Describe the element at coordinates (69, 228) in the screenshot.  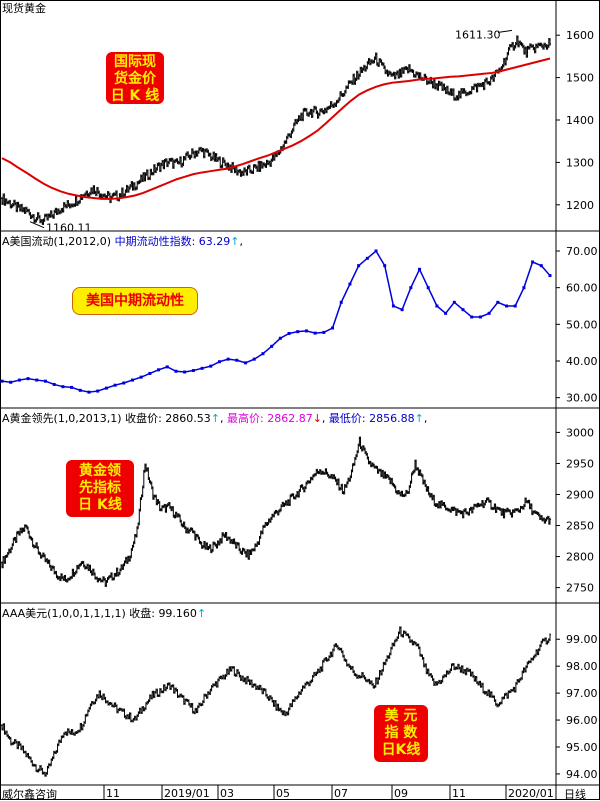
I see `low-value-label: 1160.11` at that location.